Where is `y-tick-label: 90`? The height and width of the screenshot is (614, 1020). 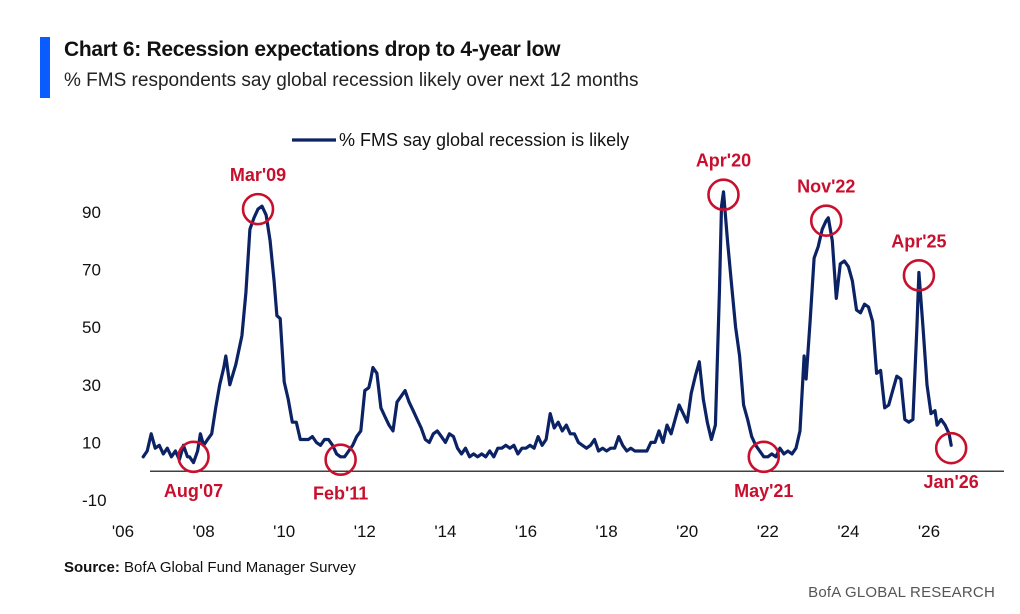
y-tick-label: 90 is located at coordinates (91, 212).